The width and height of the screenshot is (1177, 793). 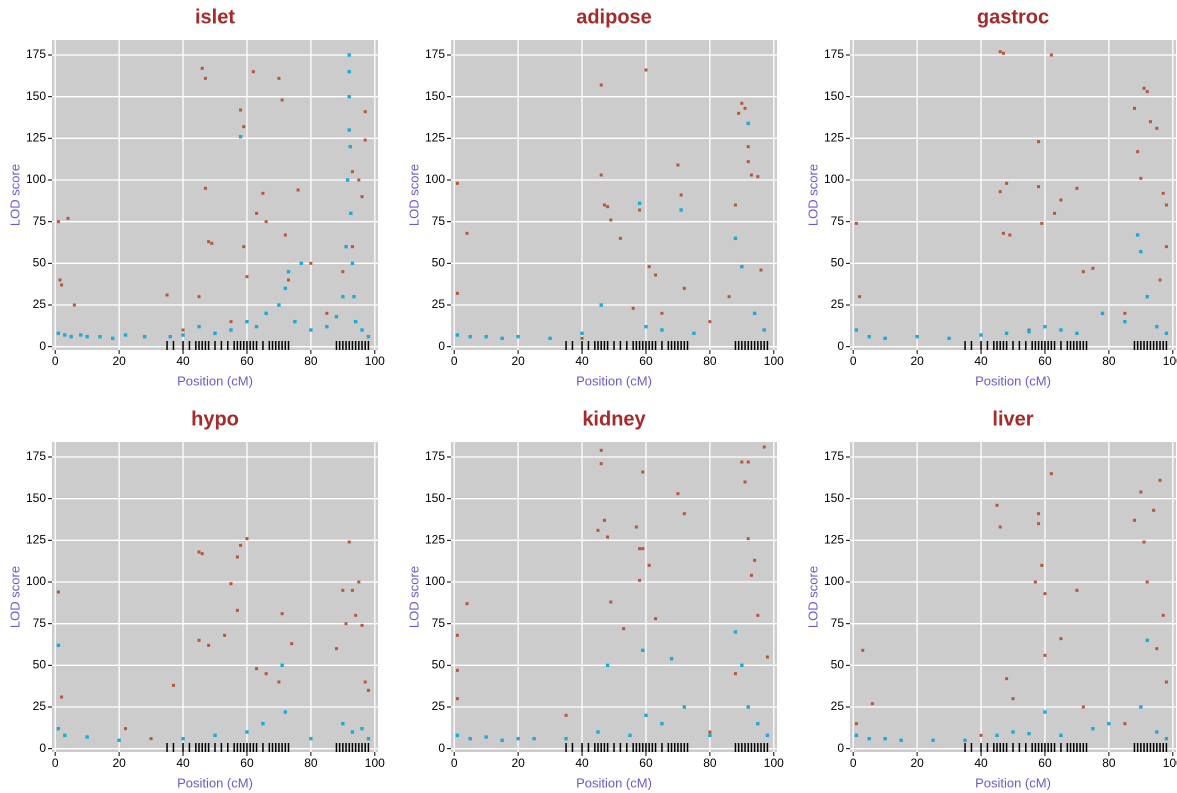 What do you see at coordinates (441, 346) in the screenshot?
I see `y-tick-label: 0` at bounding box center [441, 346].